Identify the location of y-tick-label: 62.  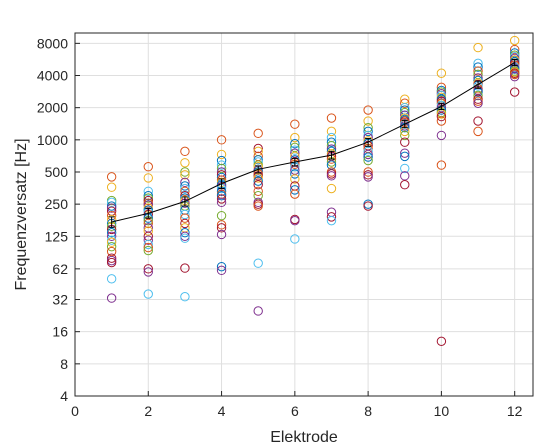
(60, 269).